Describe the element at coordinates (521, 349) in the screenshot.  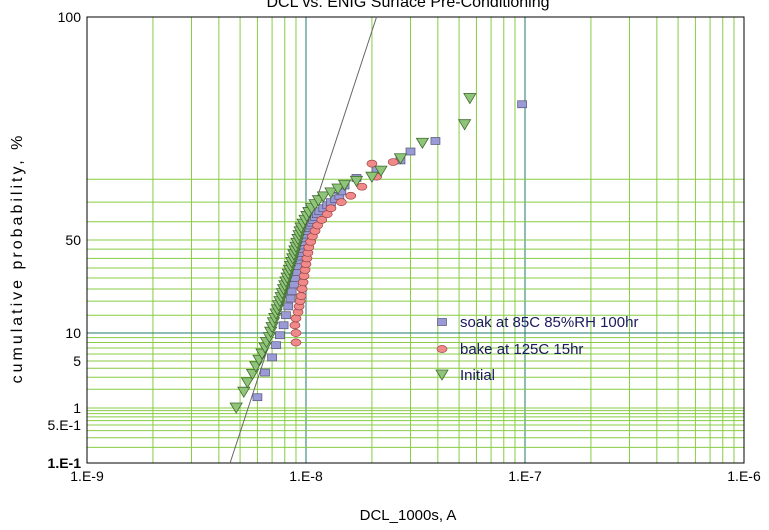
I see `legend-label: bake at 125C 15hr` at that location.